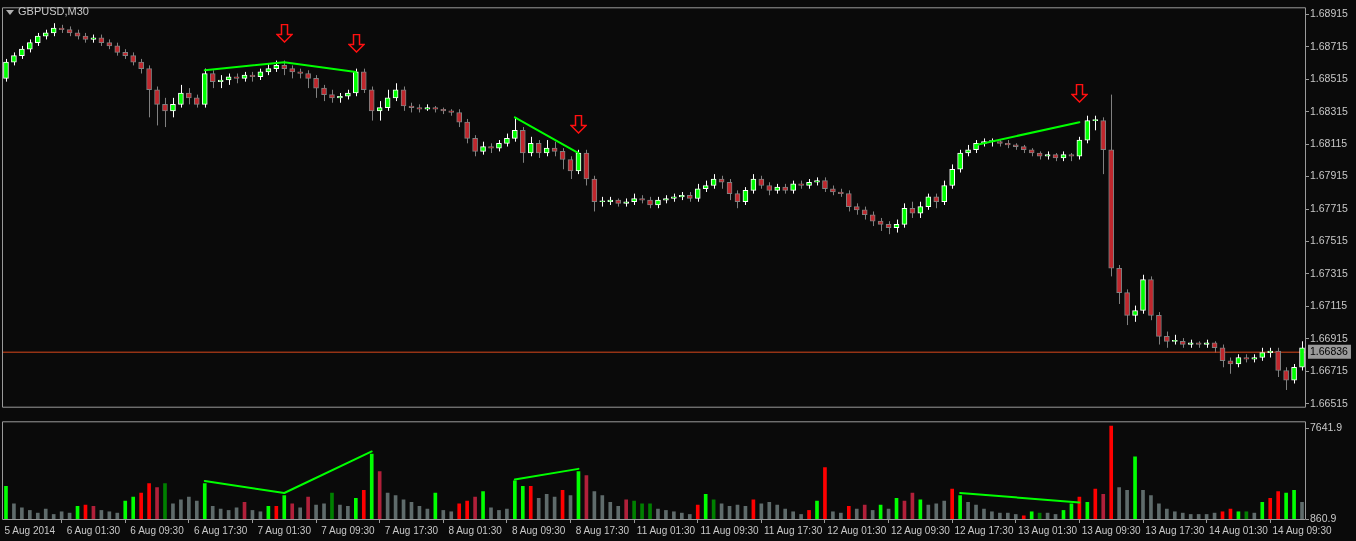 The height and width of the screenshot is (541, 1356). I want to click on x-tick-label: 5 Aug 2014, so click(30, 530).